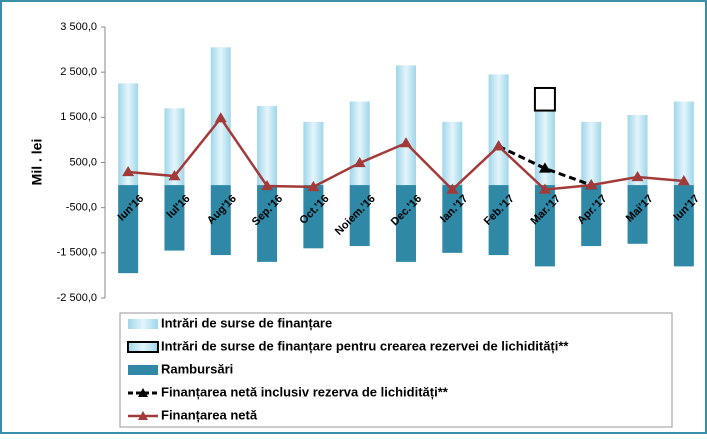 This screenshot has height=439, width=707. What do you see at coordinates (81, 208) in the screenshot?
I see `y-tick-label: -500,0` at bounding box center [81, 208].